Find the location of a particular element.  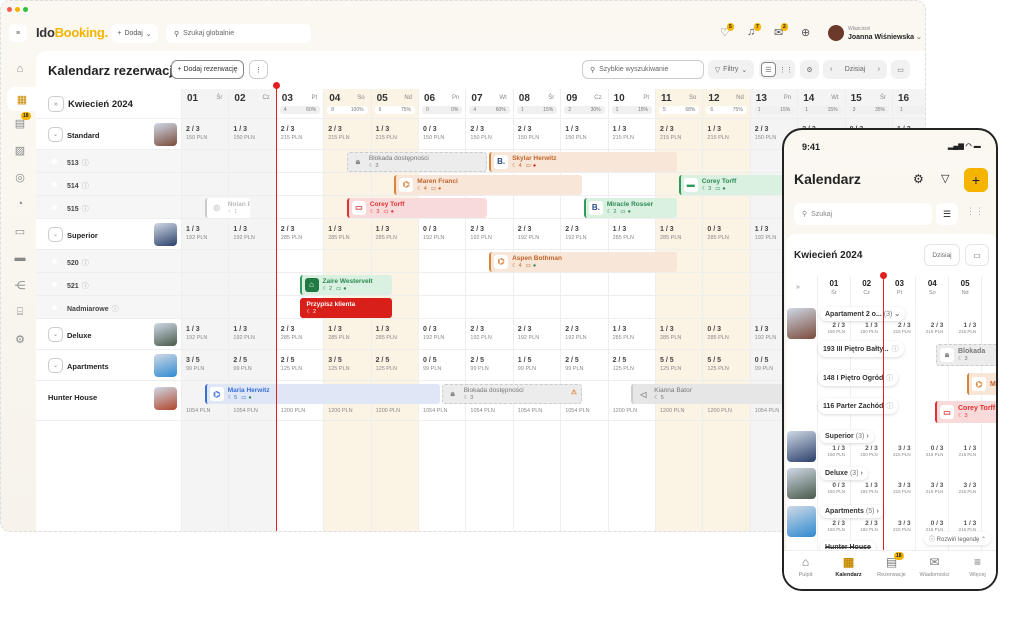

expand-legend-button: ⓘ Rozwiń legendę ⌃ is located at coordinates (958, 538).